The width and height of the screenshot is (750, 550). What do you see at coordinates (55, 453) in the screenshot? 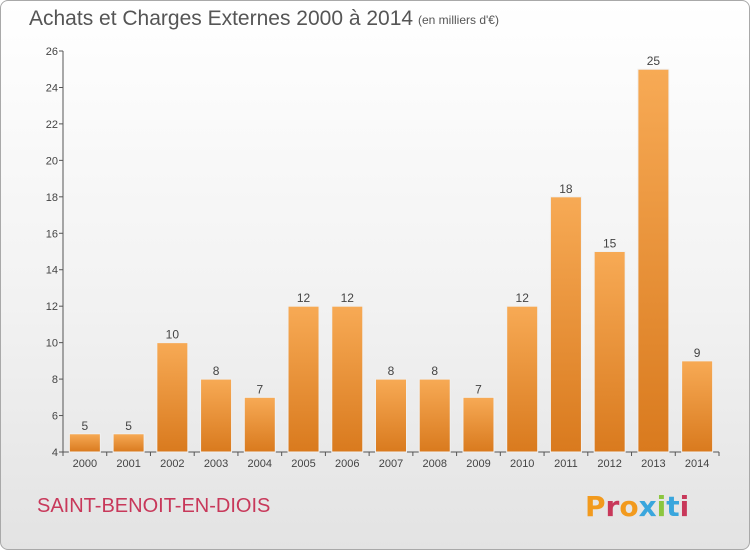
I see `y-tick-label: 4` at bounding box center [55, 453].